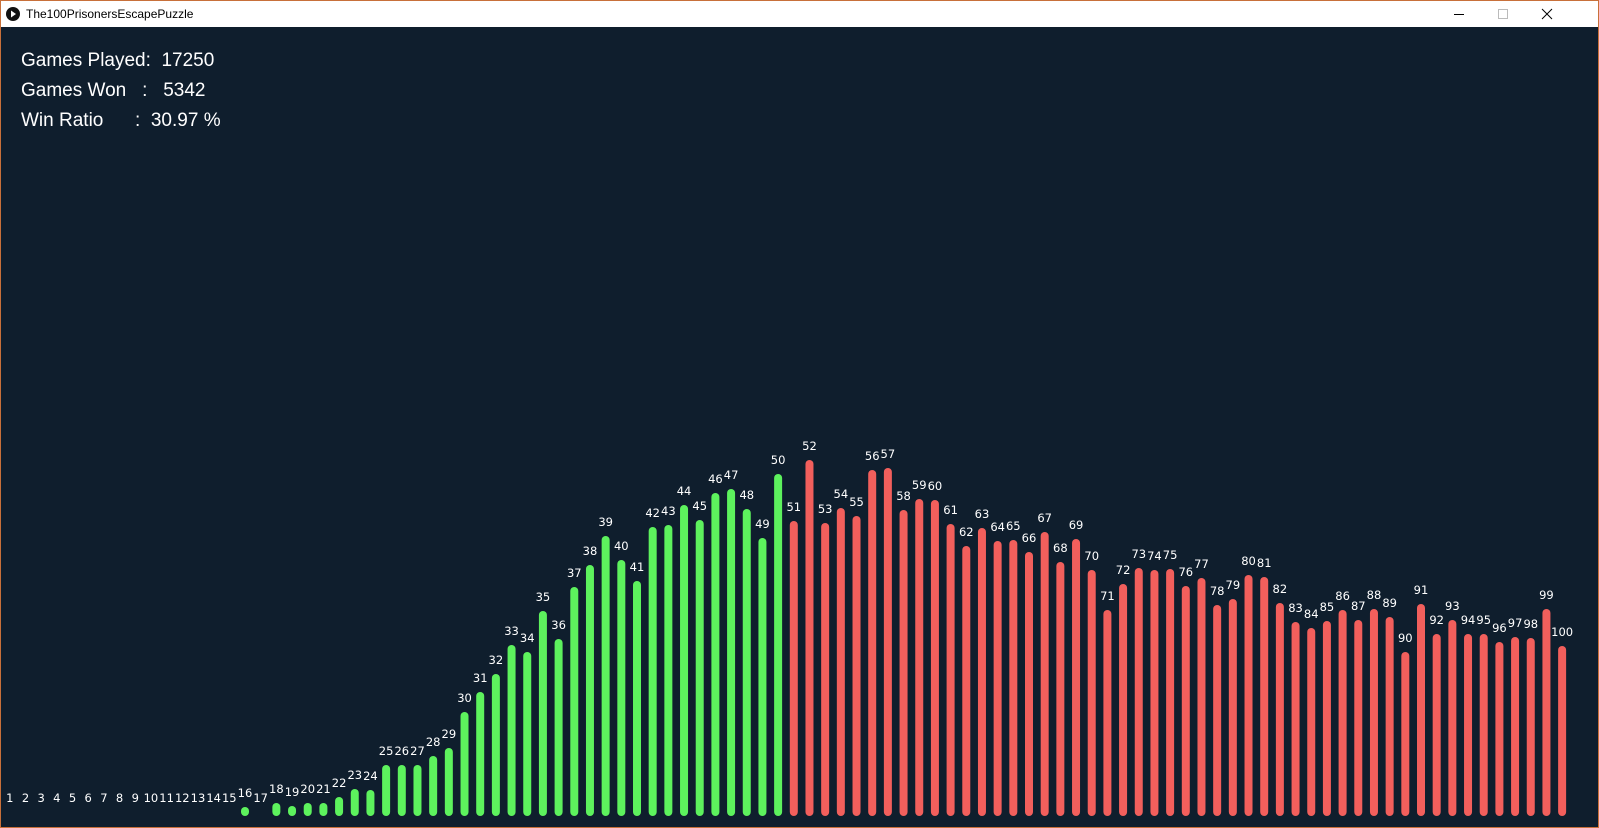 This screenshot has width=1599, height=828. I want to click on bar-label: 61, so click(950, 510).